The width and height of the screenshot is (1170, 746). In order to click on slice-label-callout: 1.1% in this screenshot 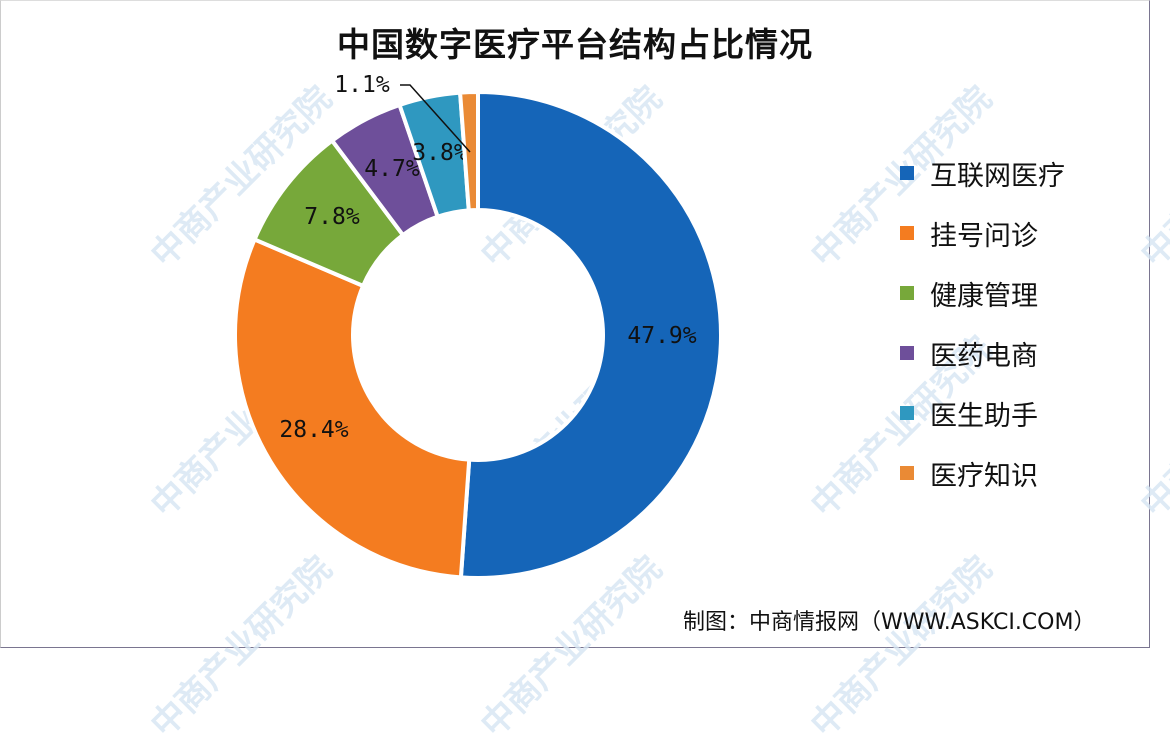, I will do `click(362, 85)`.